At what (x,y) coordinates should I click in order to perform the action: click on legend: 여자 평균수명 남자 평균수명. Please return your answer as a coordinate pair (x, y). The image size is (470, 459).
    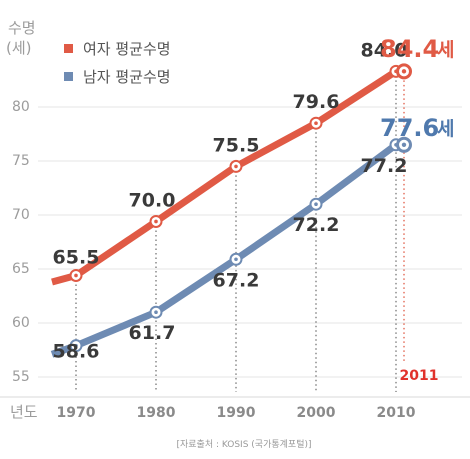
    Looking at the image, I should click on (117, 63).